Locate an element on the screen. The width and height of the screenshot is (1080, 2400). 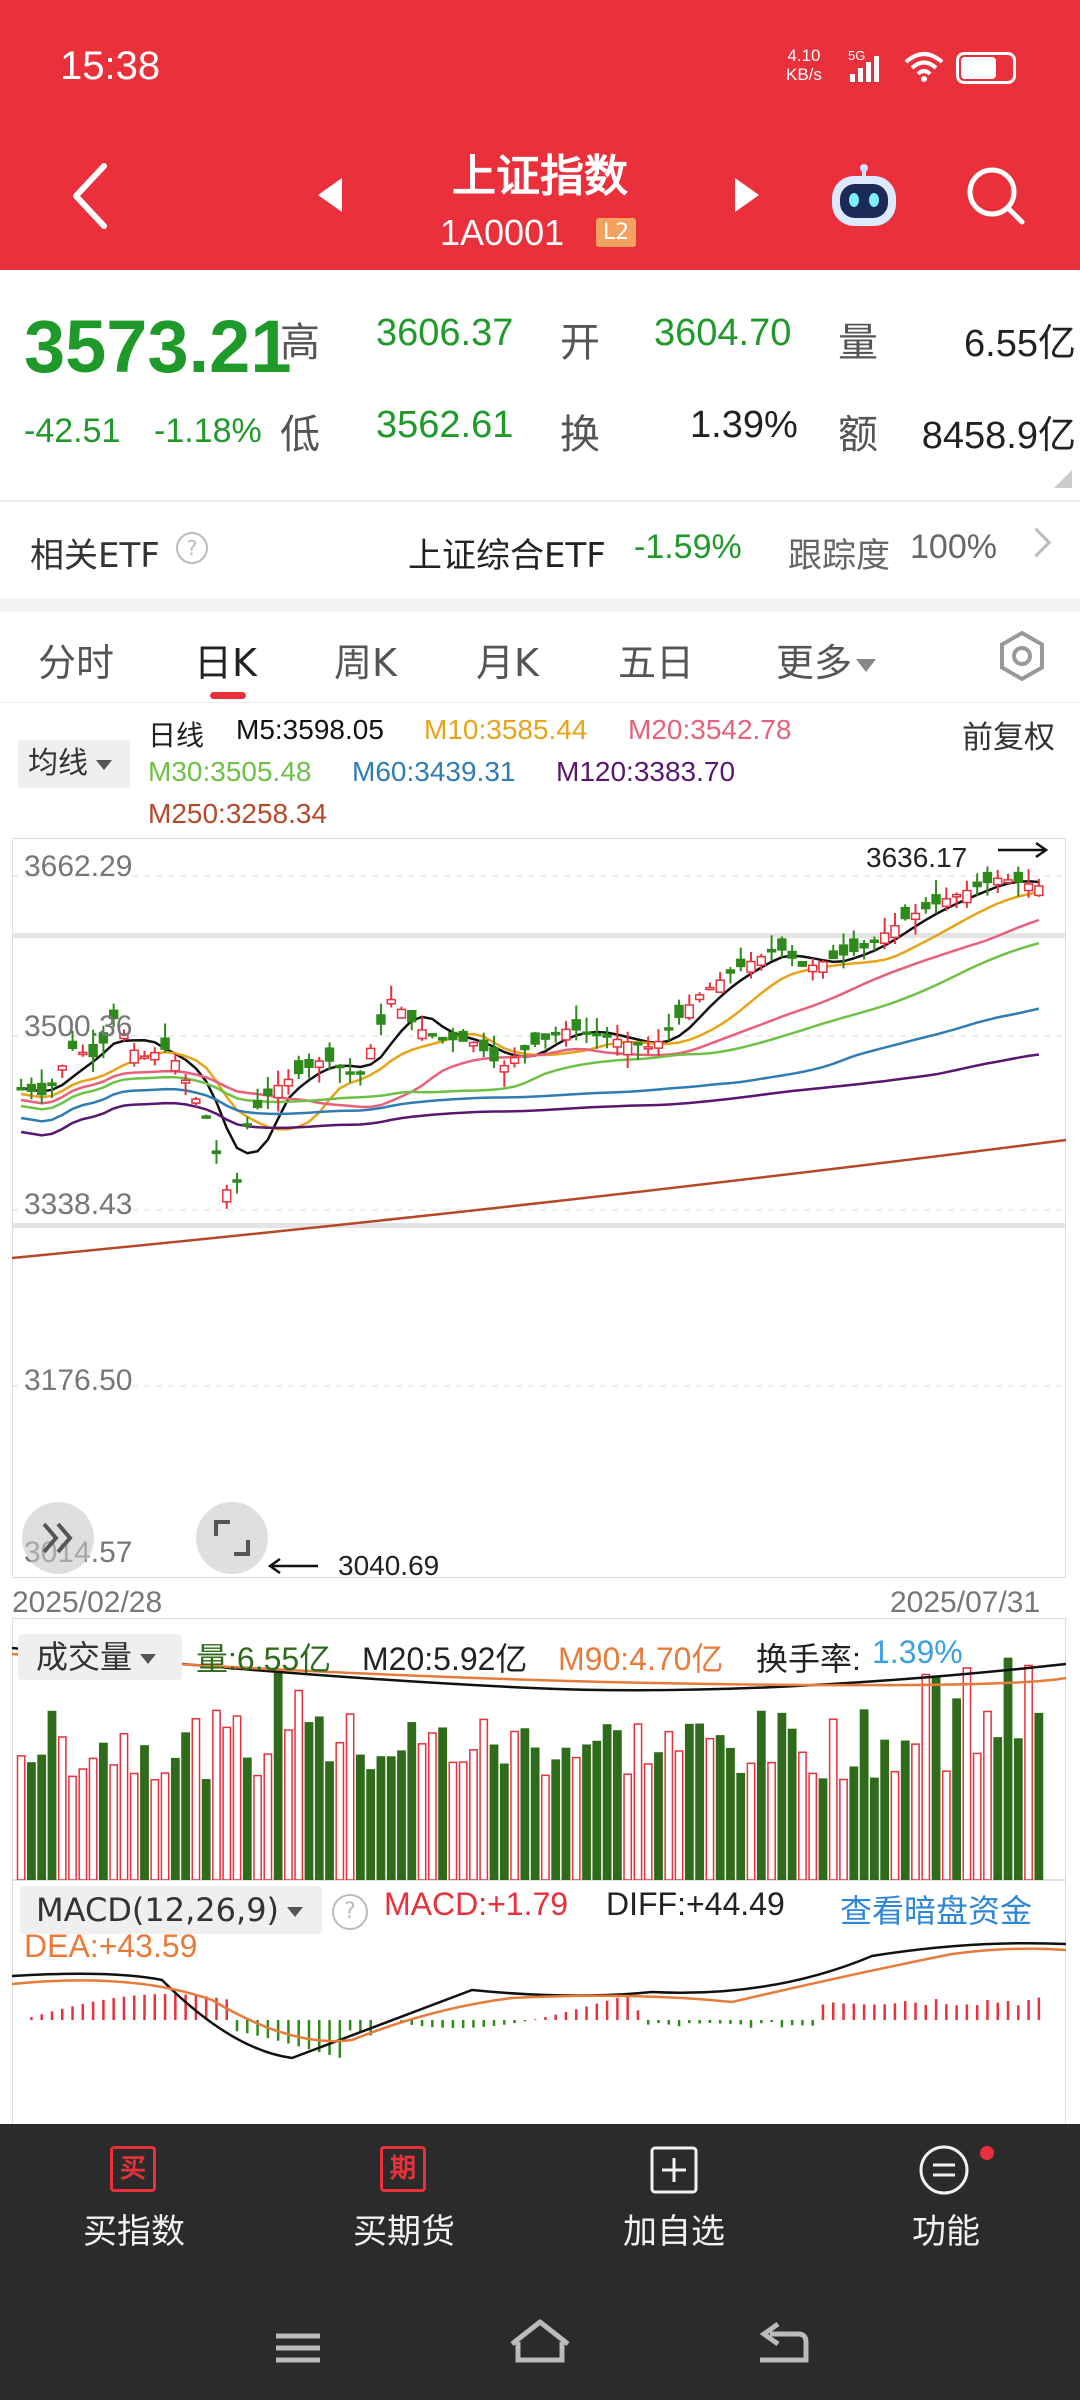
functions-button: 功能 is located at coordinates (946, 2232).